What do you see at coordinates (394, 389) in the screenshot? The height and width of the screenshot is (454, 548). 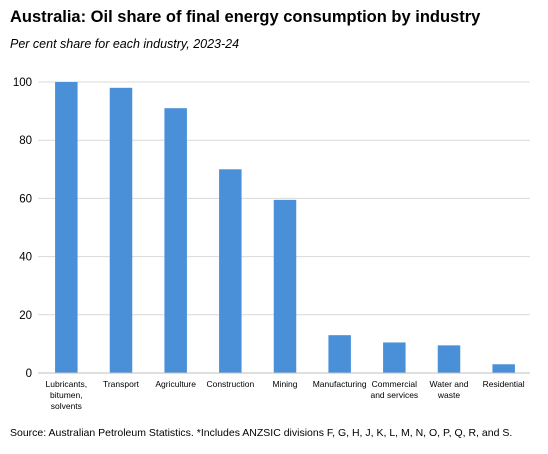 I see `x-tick-label: Commercial and services` at bounding box center [394, 389].